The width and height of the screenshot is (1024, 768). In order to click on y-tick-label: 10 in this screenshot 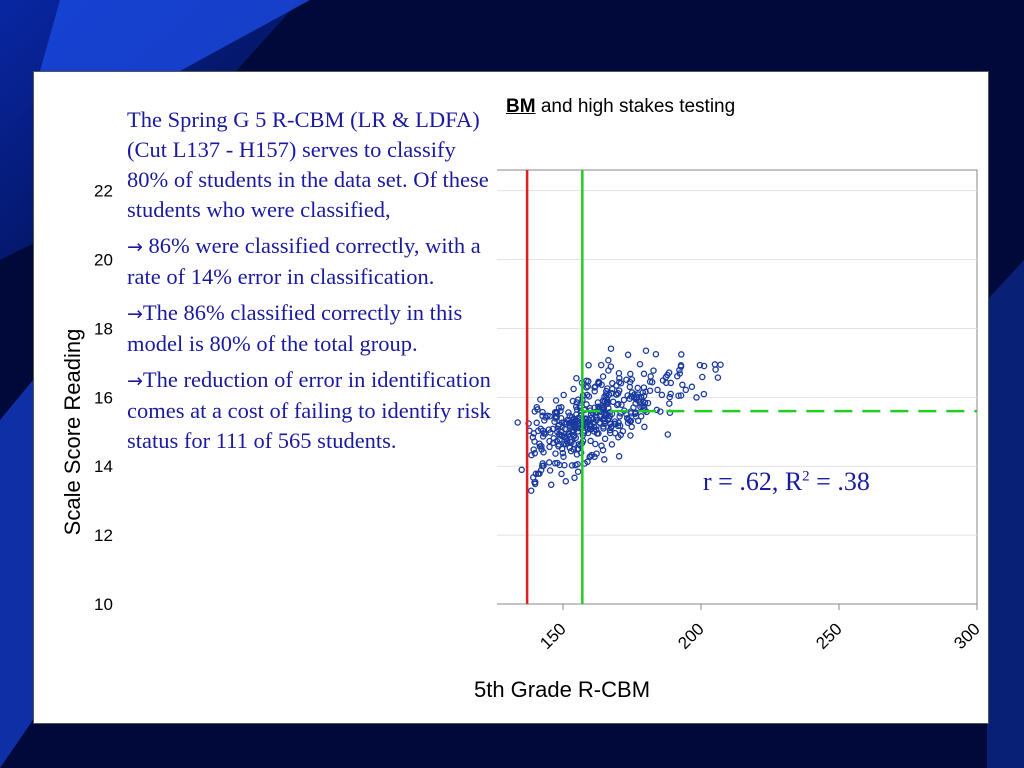, I will do `click(103, 604)`.